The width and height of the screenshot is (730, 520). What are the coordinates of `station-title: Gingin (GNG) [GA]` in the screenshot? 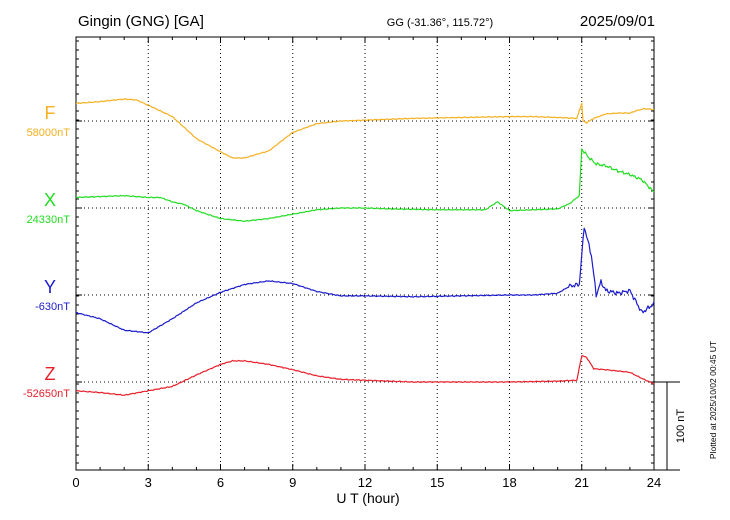 It's located at (141, 21).